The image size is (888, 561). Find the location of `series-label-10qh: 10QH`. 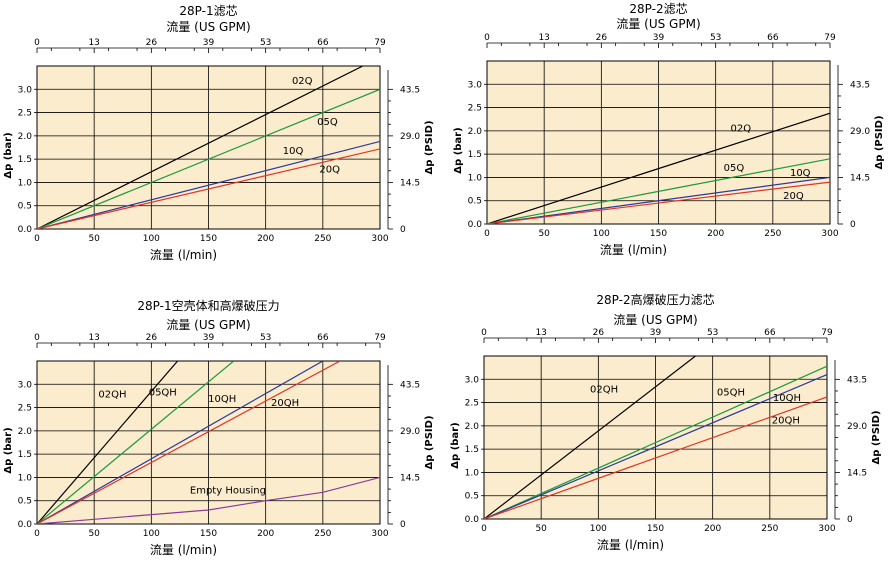

series-label-10qh: 10QH is located at coordinates (222, 399).